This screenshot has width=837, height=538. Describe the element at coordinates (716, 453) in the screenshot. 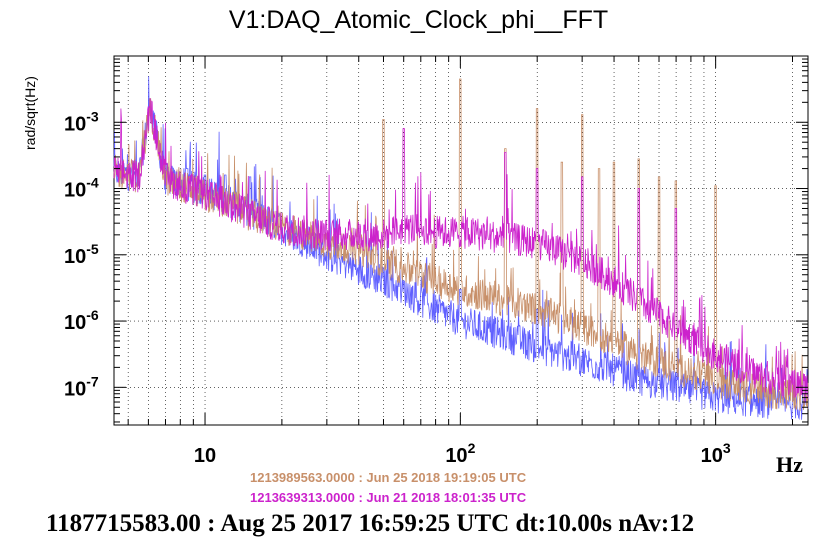

I see `x-tick-label: 10³` at that location.